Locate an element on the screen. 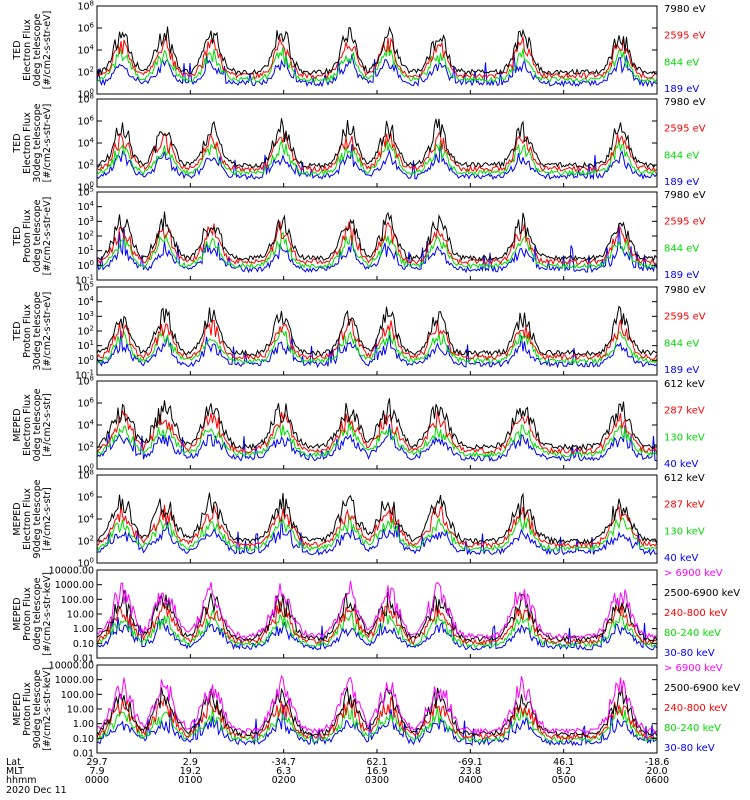  legend-entry: 240-800 keV is located at coordinates (696, 613).